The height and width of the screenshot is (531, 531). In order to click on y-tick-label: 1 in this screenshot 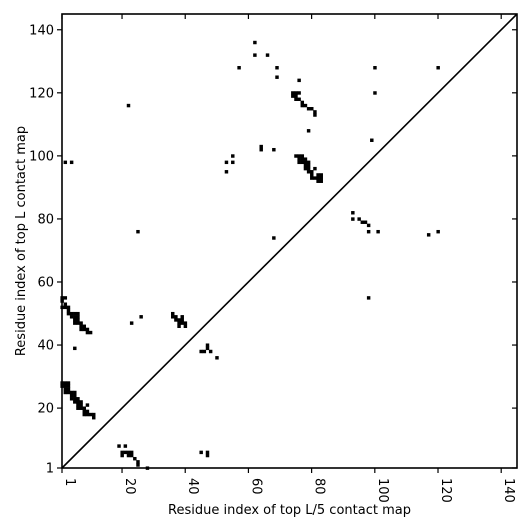, I will do `click(50, 469)`.